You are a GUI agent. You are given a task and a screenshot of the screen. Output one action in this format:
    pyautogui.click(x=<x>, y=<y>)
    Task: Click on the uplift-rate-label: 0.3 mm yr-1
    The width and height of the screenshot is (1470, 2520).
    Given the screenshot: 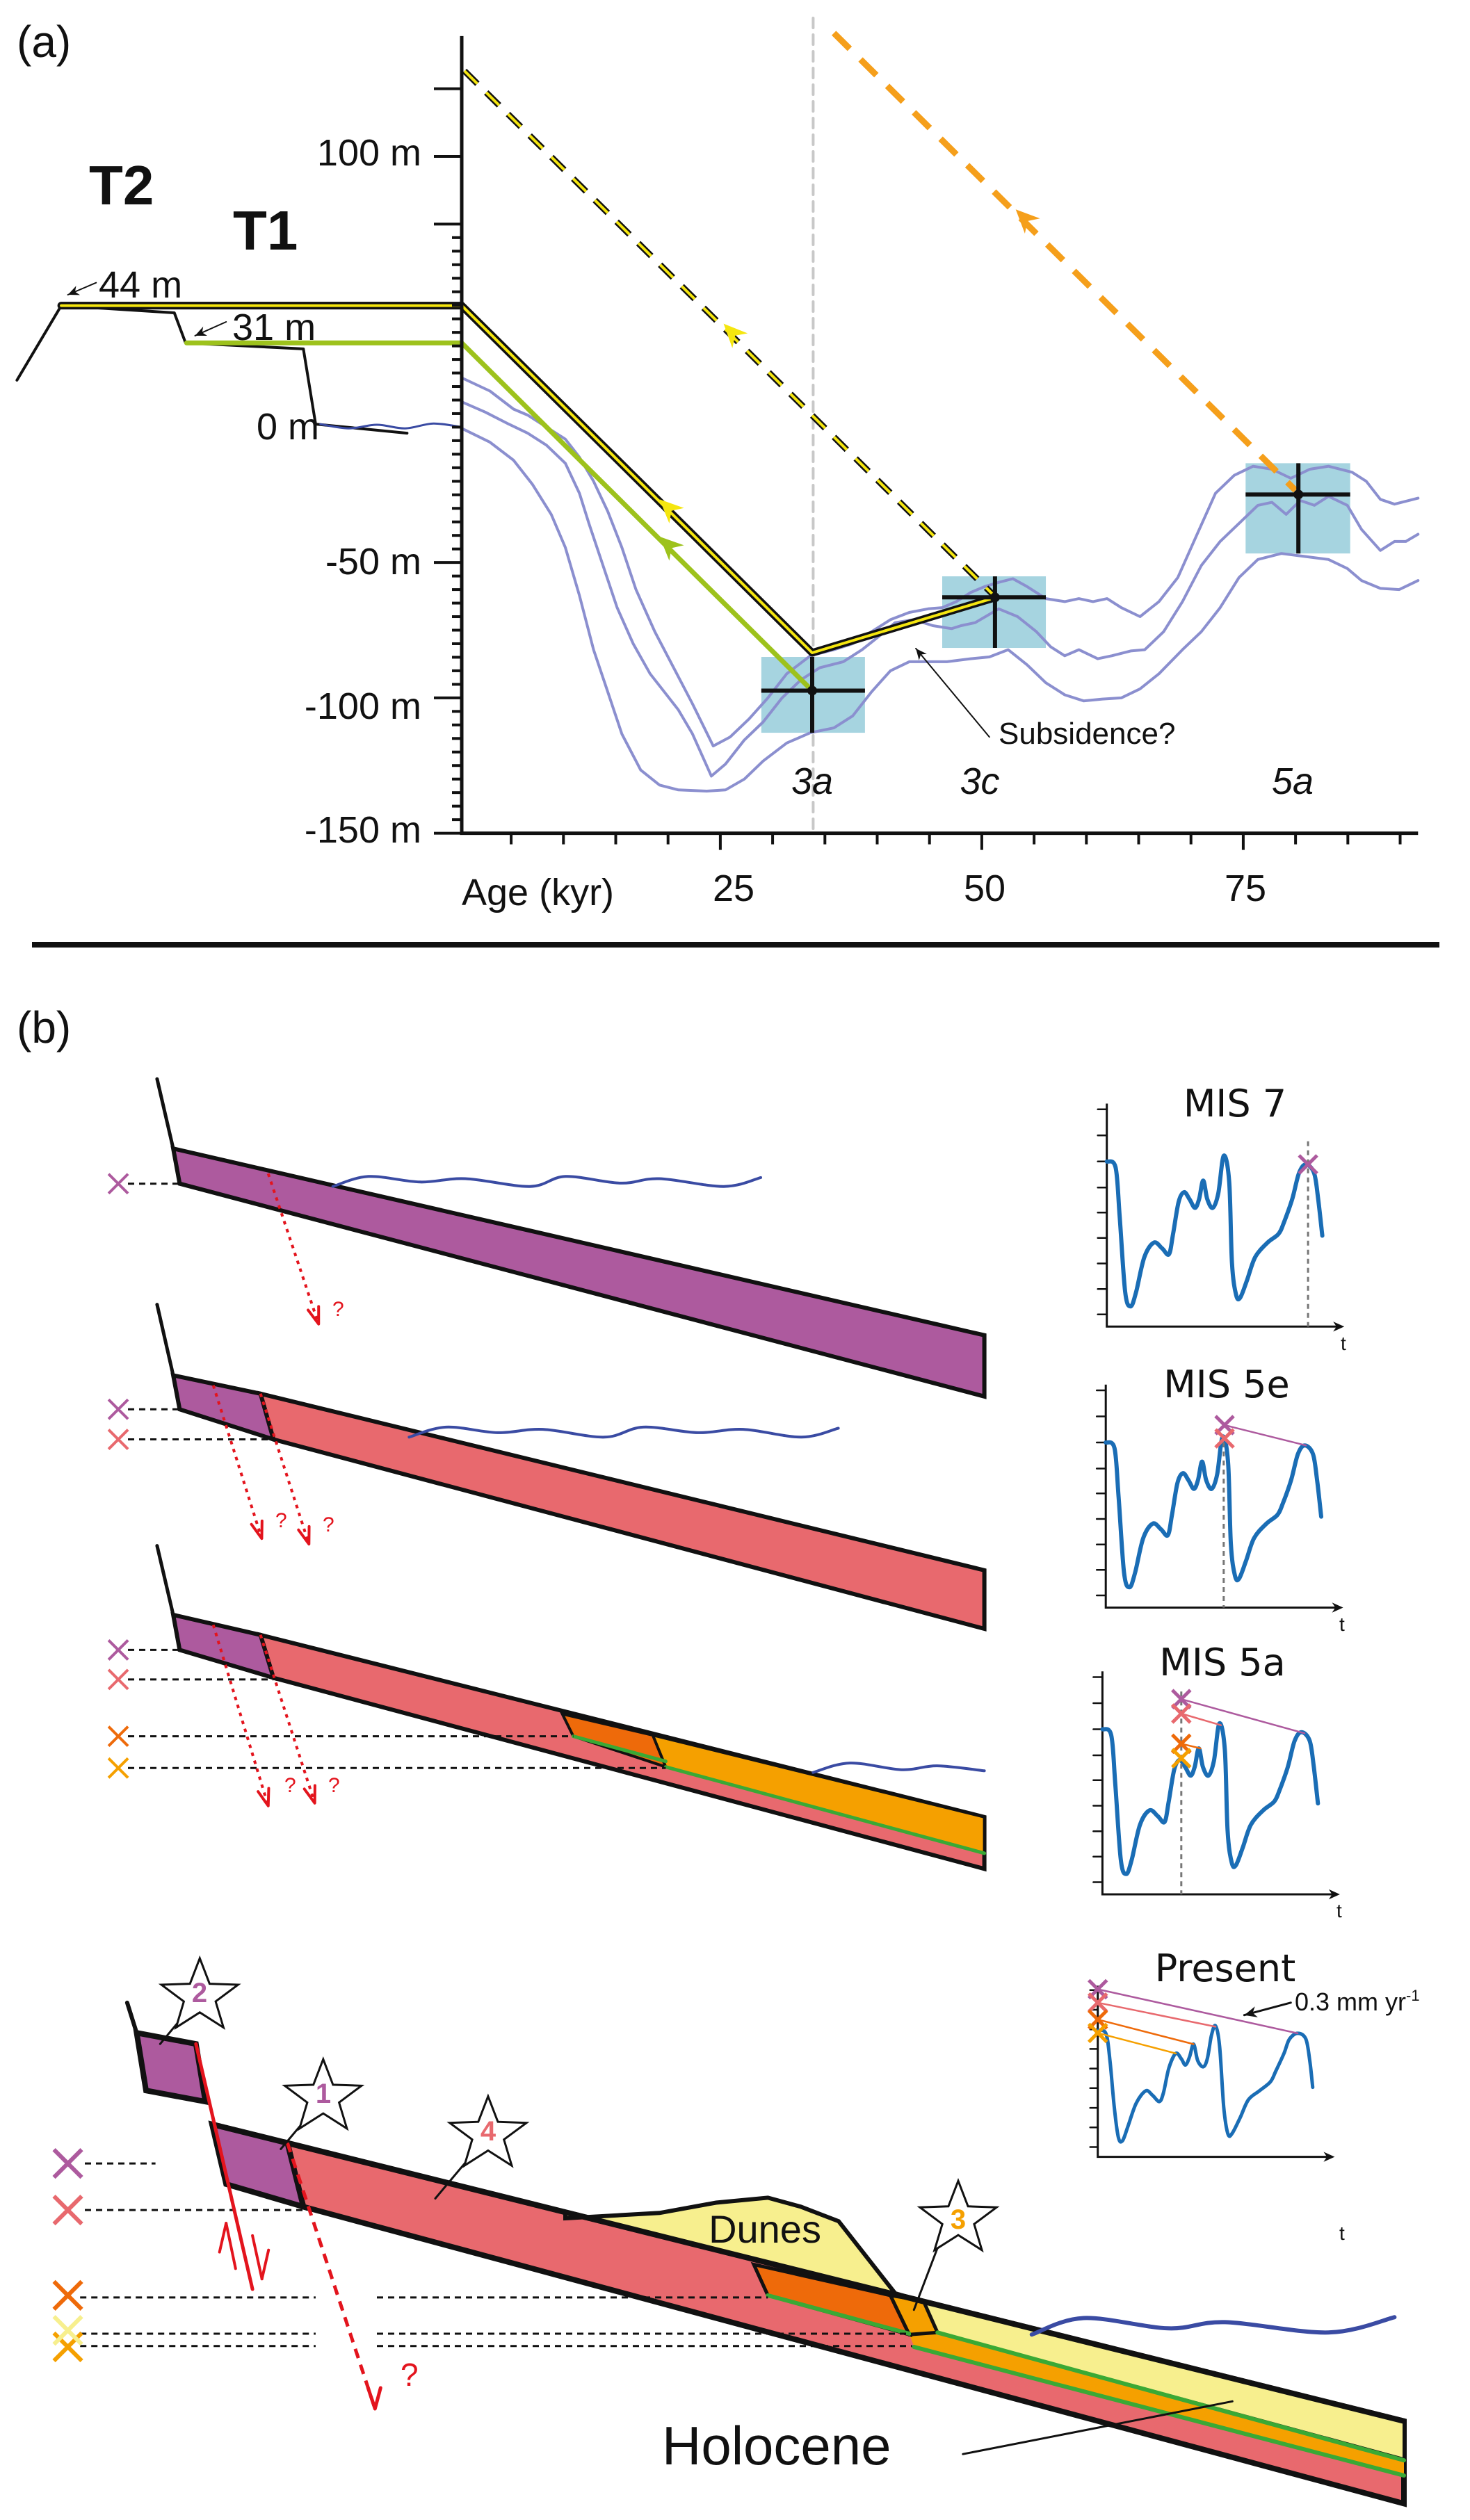 What is the action you would take?
    pyautogui.click(x=1357, y=2002)
    